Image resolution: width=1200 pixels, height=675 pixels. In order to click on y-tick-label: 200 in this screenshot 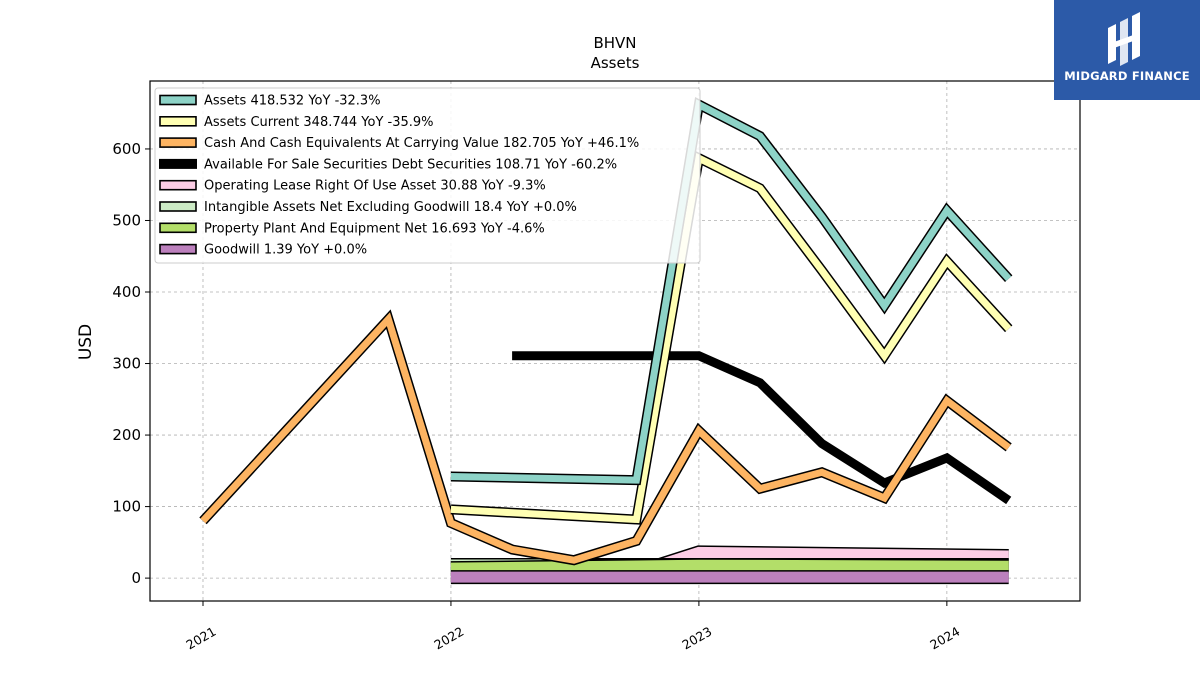, I will do `click(126, 435)`.